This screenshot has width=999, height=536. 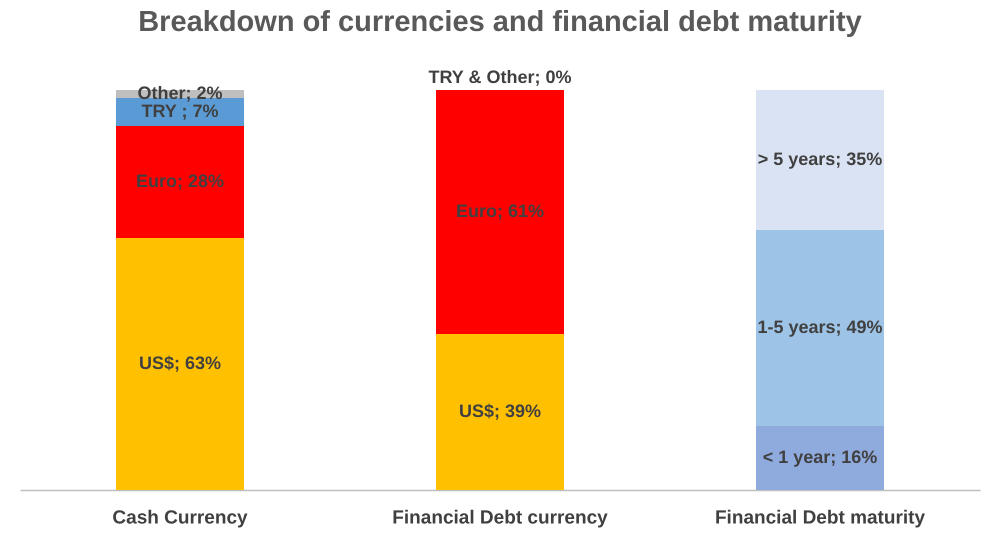 I want to click on data-label: US$; 39%, so click(x=500, y=411).